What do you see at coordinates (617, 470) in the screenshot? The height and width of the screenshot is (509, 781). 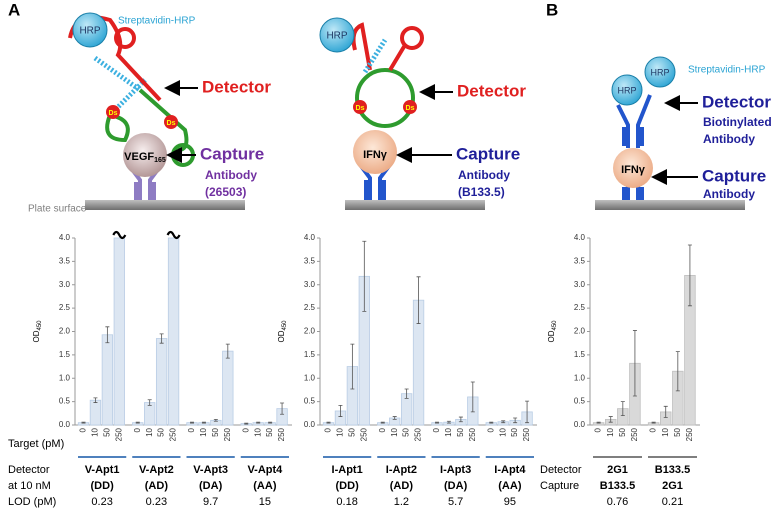 I see `group-name: 2G1` at bounding box center [617, 470].